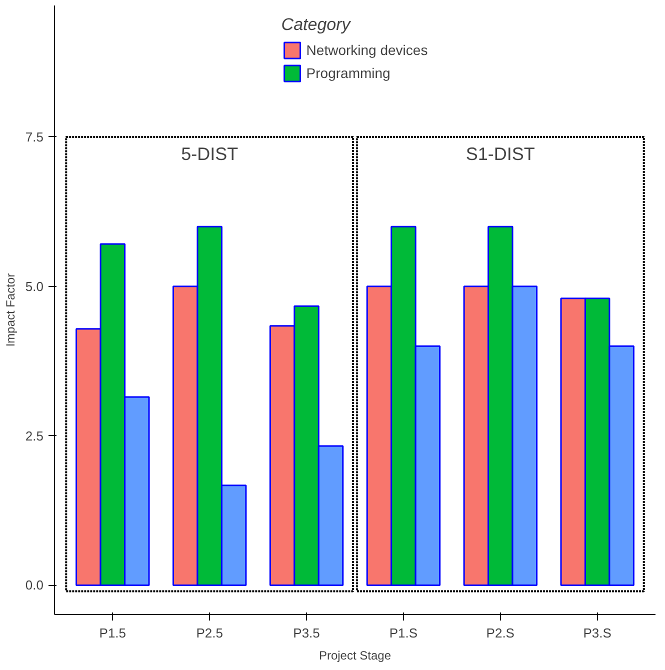 The height and width of the screenshot is (670, 665). Describe the element at coordinates (367, 50) in the screenshot. I see `legend-label: Networking devices` at that location.